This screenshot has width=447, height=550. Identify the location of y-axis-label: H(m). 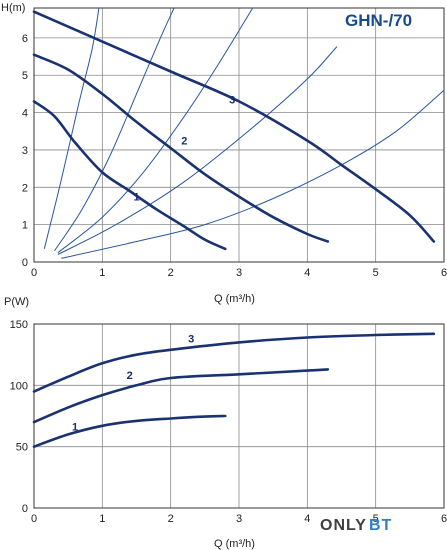
(13, 8).